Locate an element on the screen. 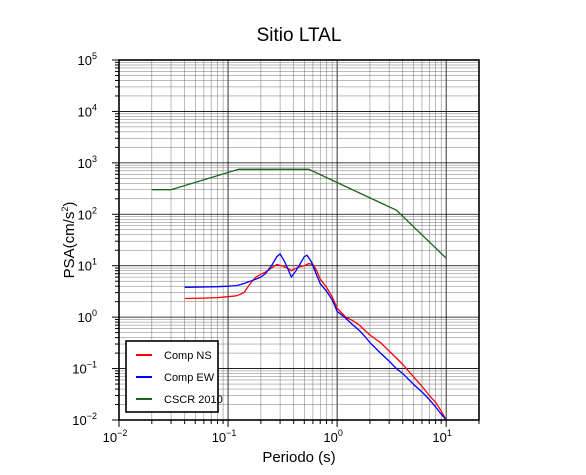 The image size is (586, 475). y-tick-label: 10³ is located at coordinates (87, 162).